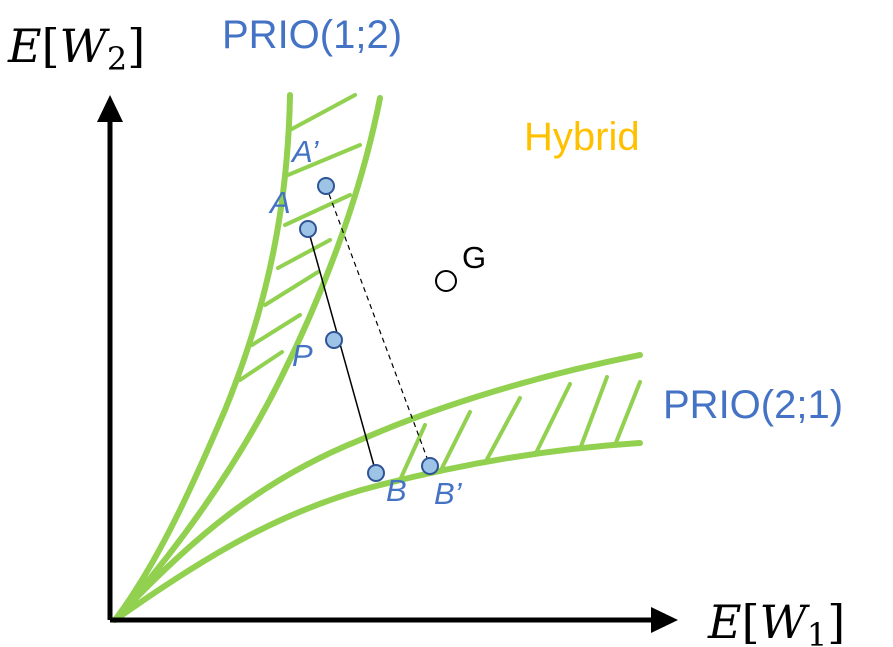 Image resolution: width=893 pixels, height=647 pixels. What do you see at coordinates (308, 229) in the screenshot?
I see `point-a` at bounding box center [308, 229].